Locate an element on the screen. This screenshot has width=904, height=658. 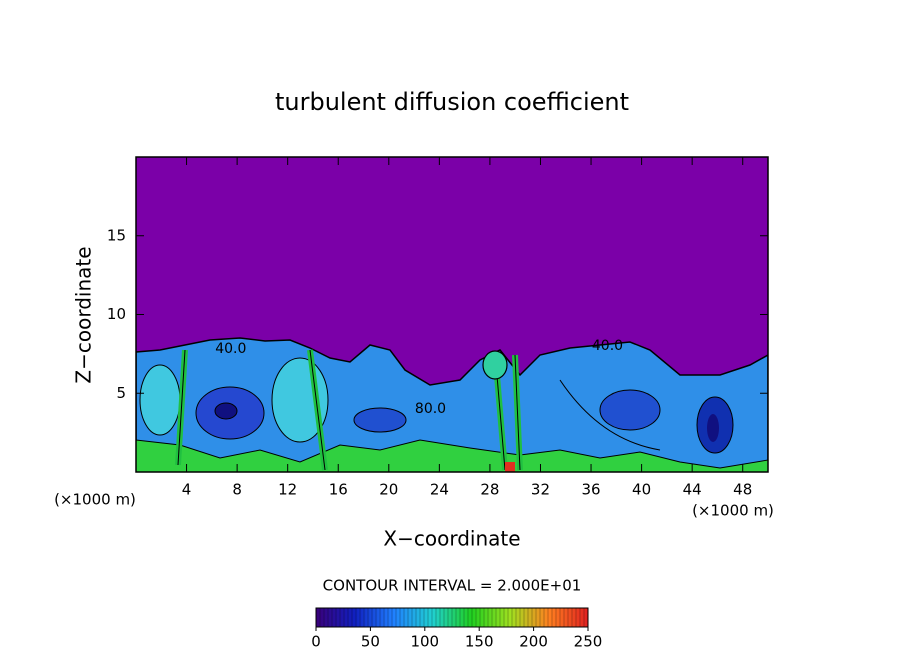
y-tick-label: 5 is located at coordinates (121, 393).